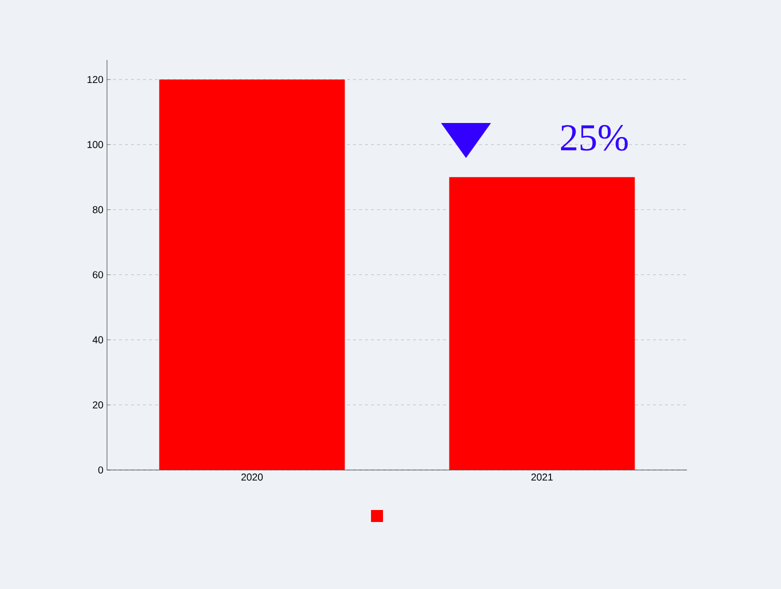  Describe the element at coordinates (98, 340) in the screenshot. I see `y-tick-label: 40` at that location.